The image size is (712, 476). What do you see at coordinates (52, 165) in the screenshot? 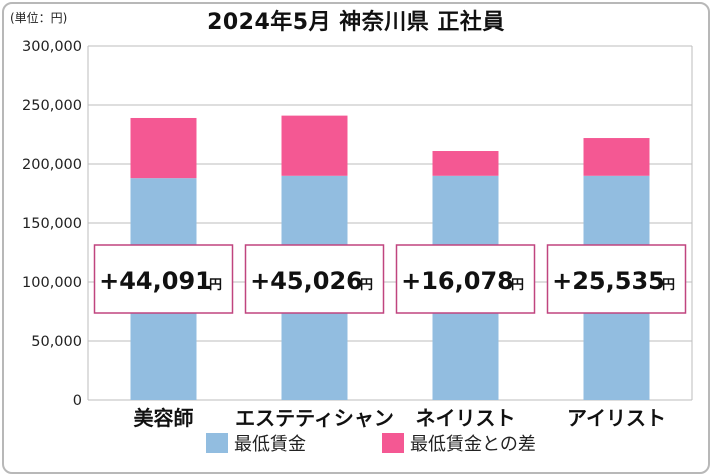
I see `y-tick-label: 200,000` at bounding box center [52, 165].